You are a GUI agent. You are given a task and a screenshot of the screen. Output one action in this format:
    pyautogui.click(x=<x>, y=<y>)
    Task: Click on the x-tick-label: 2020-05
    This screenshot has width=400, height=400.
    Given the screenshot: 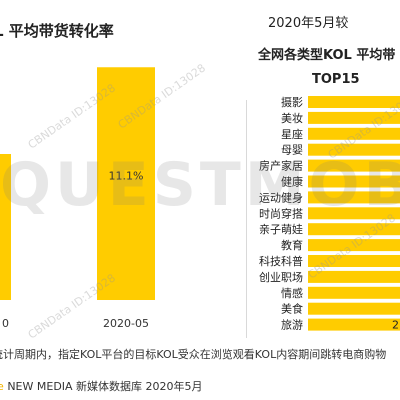 What is the action you would take?
    pyautogui.click(x=126, y=323)
    